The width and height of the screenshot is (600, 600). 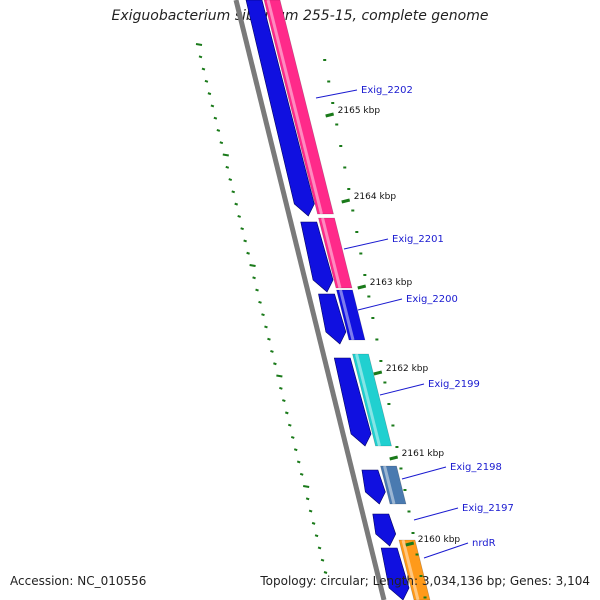 What do you see at coordinates (352, 402) in the screenshot?
I see `cds-exig-2199-forward` at bounding box center [352, 402].